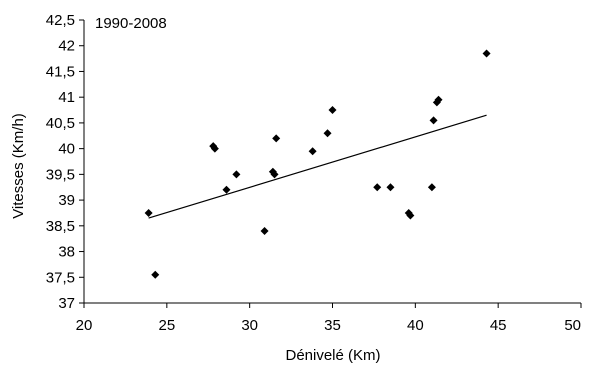  What do you see at coordinates (60, 226) in the screenshot?
I see `y-tick-label: 38,5` at bounding box center [60, 226].